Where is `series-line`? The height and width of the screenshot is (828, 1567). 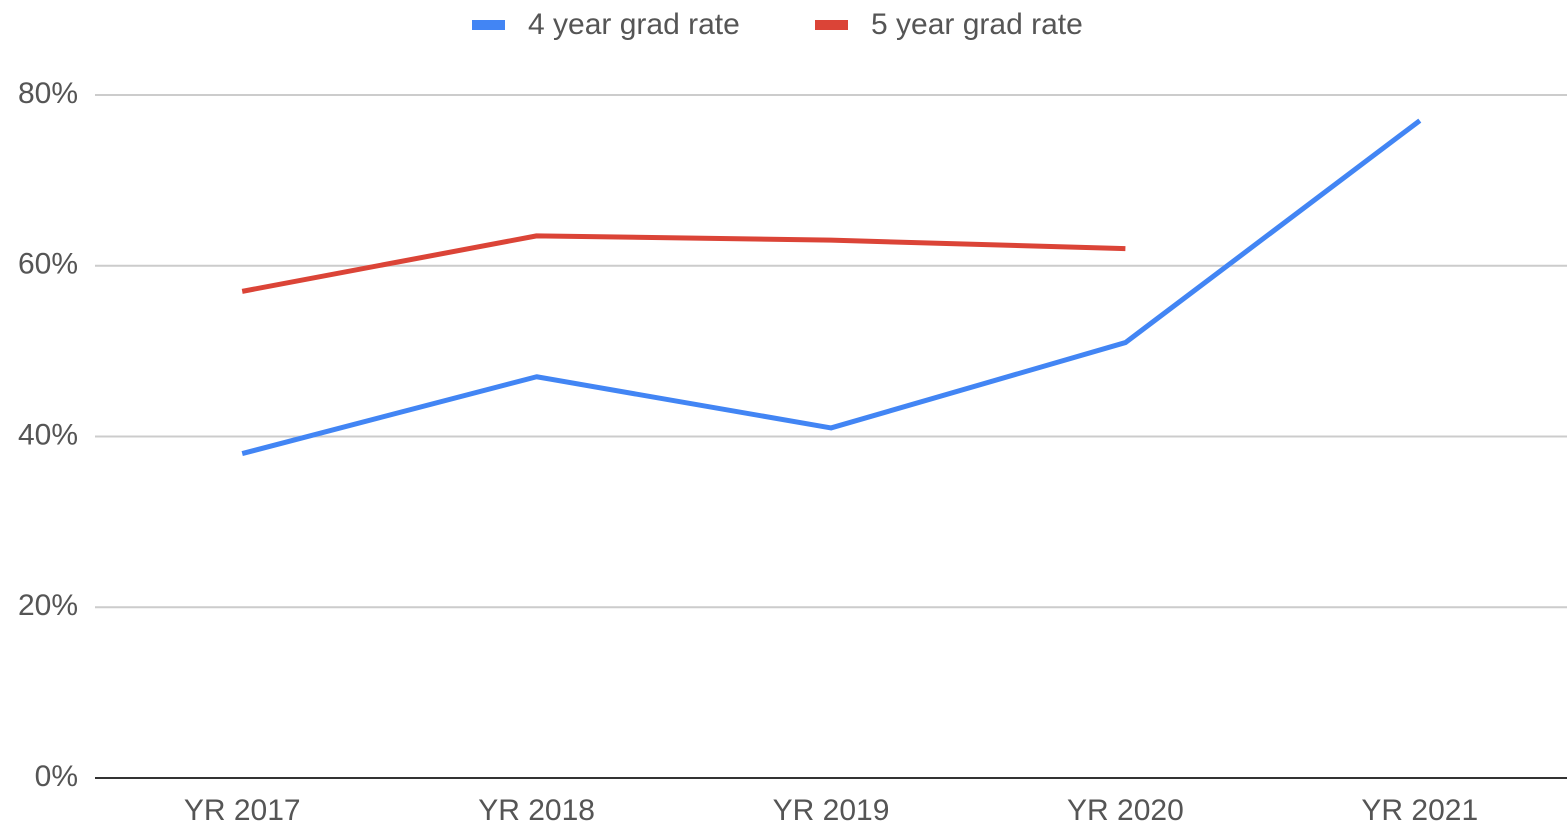
series-line is located at coordinates (683, 263).